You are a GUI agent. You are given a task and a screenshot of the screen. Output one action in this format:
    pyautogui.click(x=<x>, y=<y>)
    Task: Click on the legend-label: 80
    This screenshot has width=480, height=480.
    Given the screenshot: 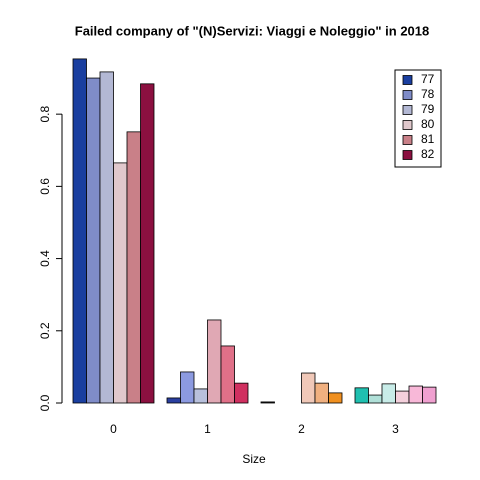 What is the action you would take?
    pyautogui.click(x=428, y=124)
    